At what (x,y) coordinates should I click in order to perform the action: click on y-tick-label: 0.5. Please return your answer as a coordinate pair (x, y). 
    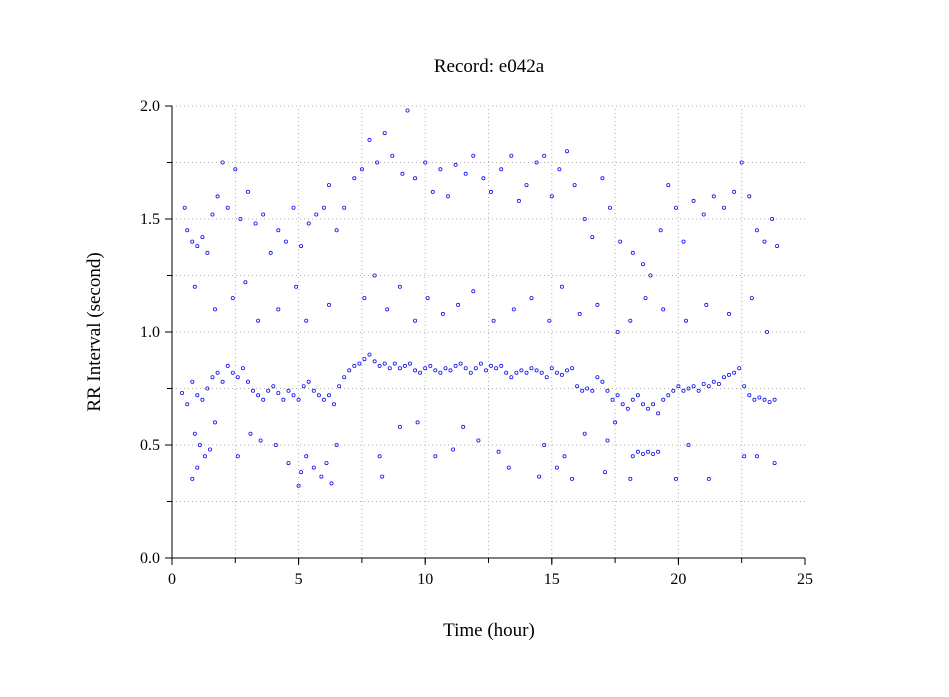
    Looking at the image, I should click on (150, 445).